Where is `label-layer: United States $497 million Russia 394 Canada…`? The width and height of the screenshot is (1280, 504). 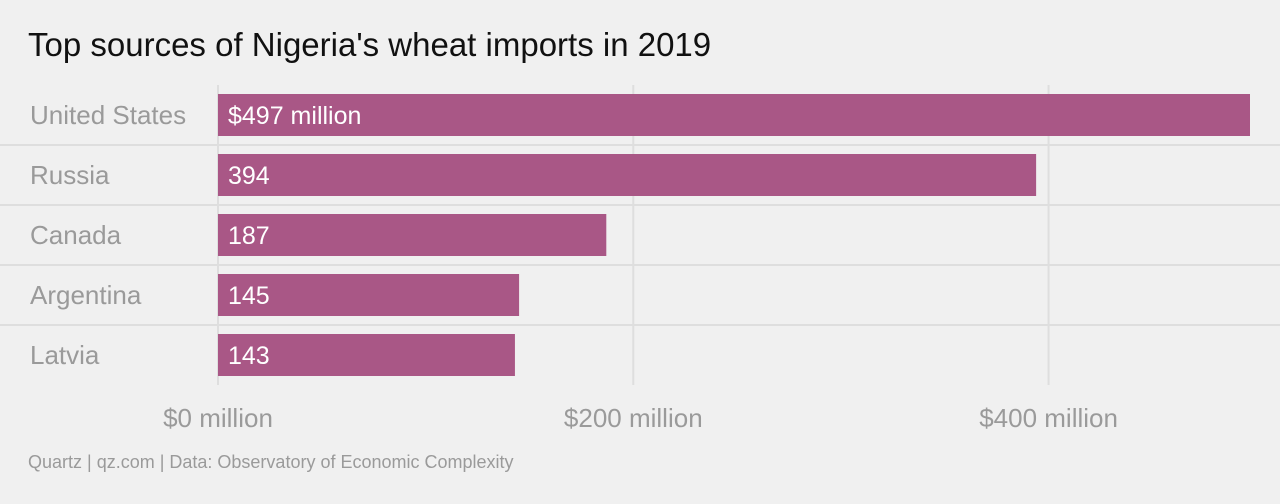
label-layer: United States $497 million Russia 394 Canada… is located at coordinates (195, 235).